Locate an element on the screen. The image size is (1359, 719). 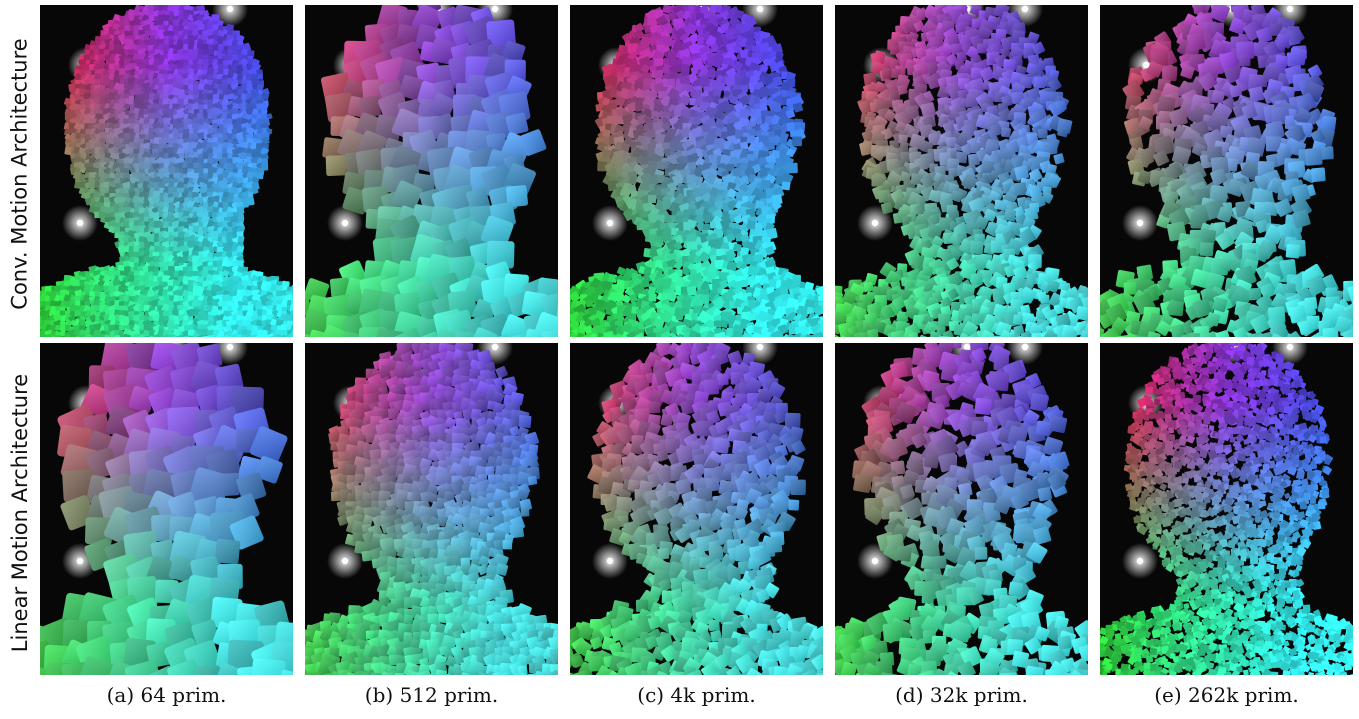
panel-linear-262k is located at coordinates (1226, 509).